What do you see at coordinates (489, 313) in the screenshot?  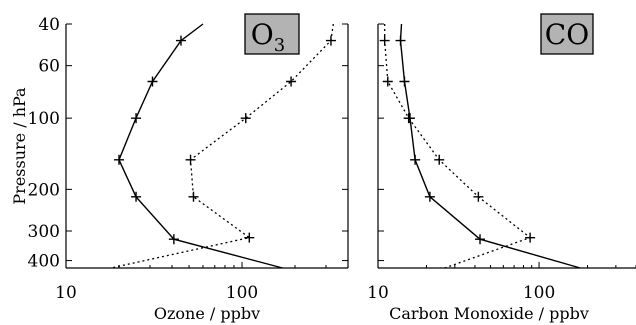 I see `x-axis-title: Carbon Monoxide / ppbv` at bounding box center [489, 313].